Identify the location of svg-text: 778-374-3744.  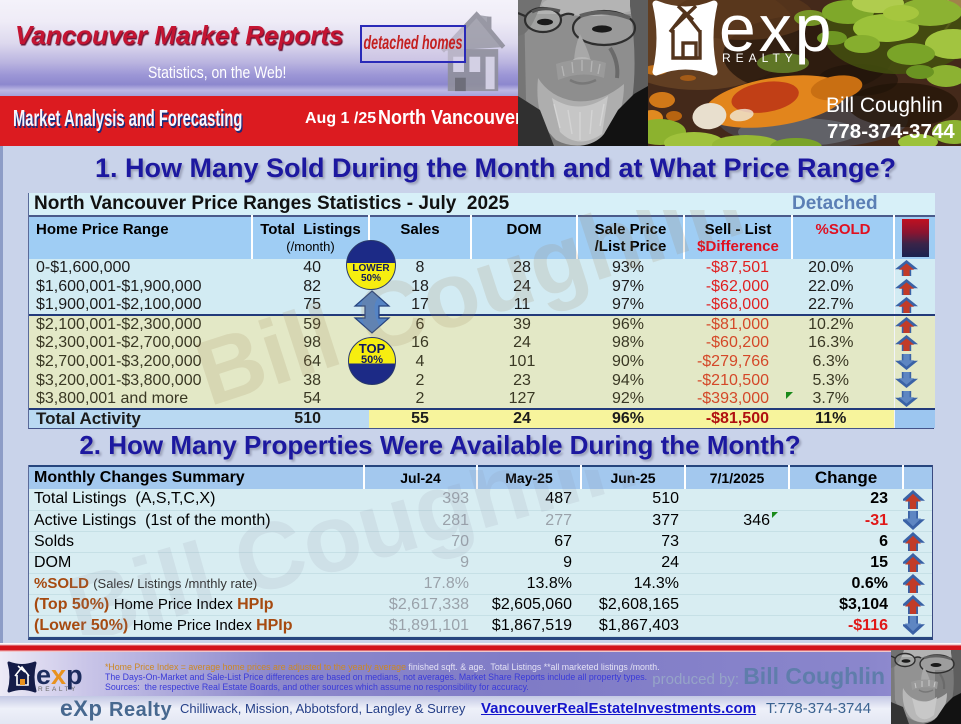
(891, 131).